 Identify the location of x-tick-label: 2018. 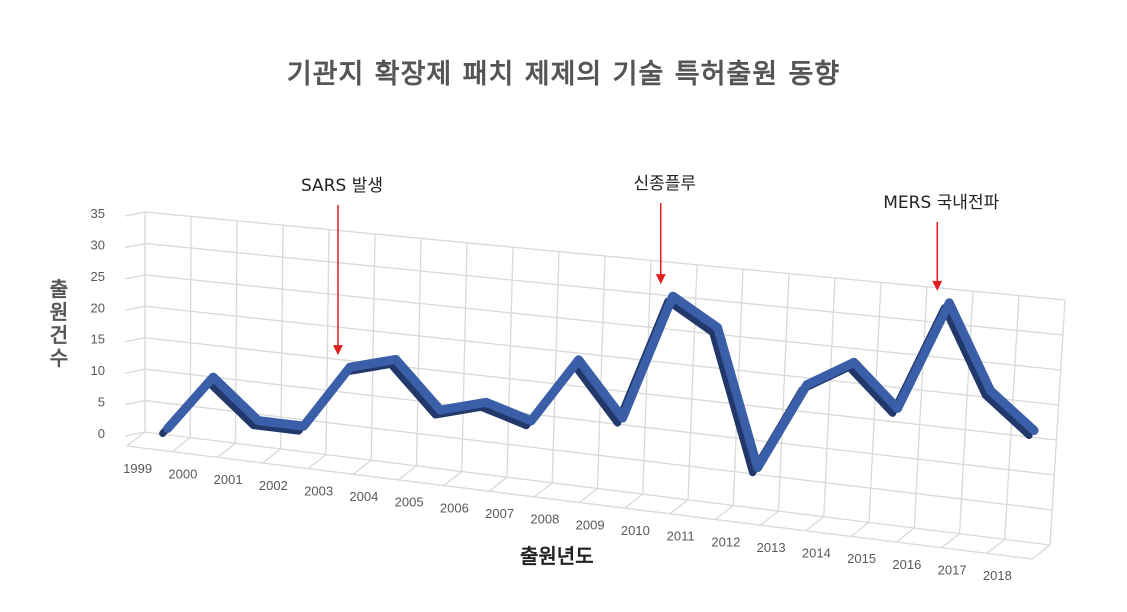
(997, 575).